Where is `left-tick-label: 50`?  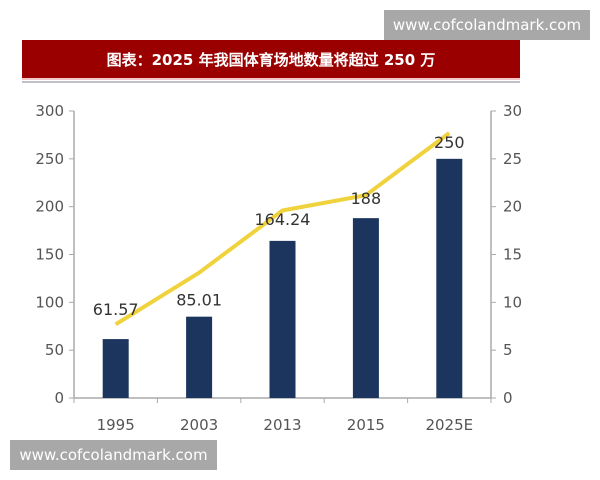 left-tick-label: 50 is located at coordinates (54, 350).